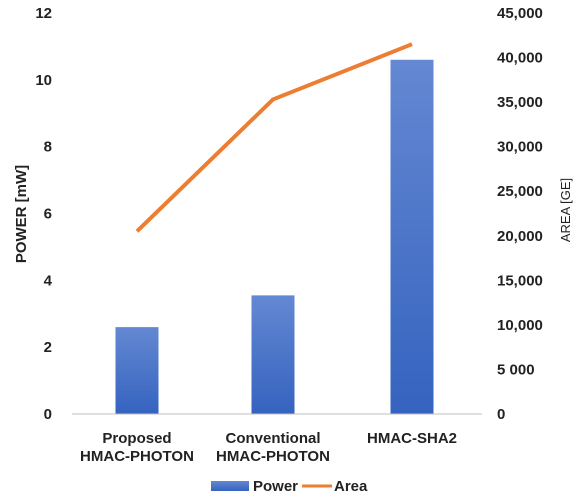  What do you see at coordinates (516, 369) in the screenshot?
I see `right-tick-label: 5 000` at bounding box center [516, 369].